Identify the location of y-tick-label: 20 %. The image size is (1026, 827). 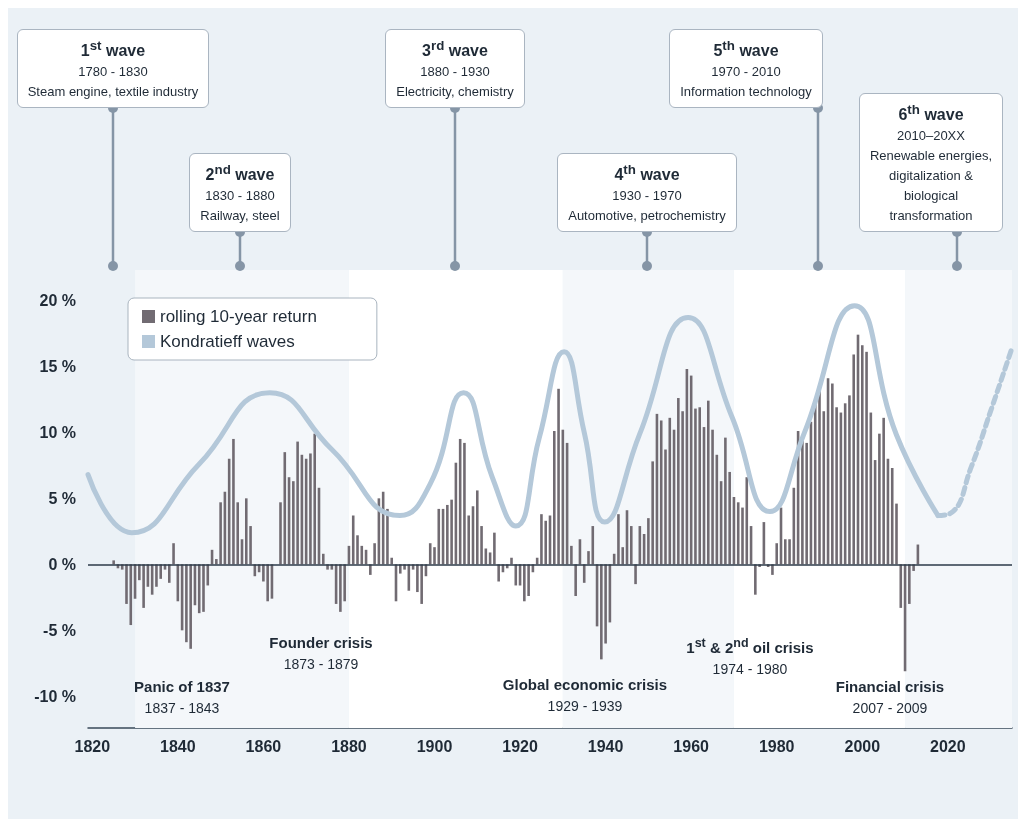
(57, 300).